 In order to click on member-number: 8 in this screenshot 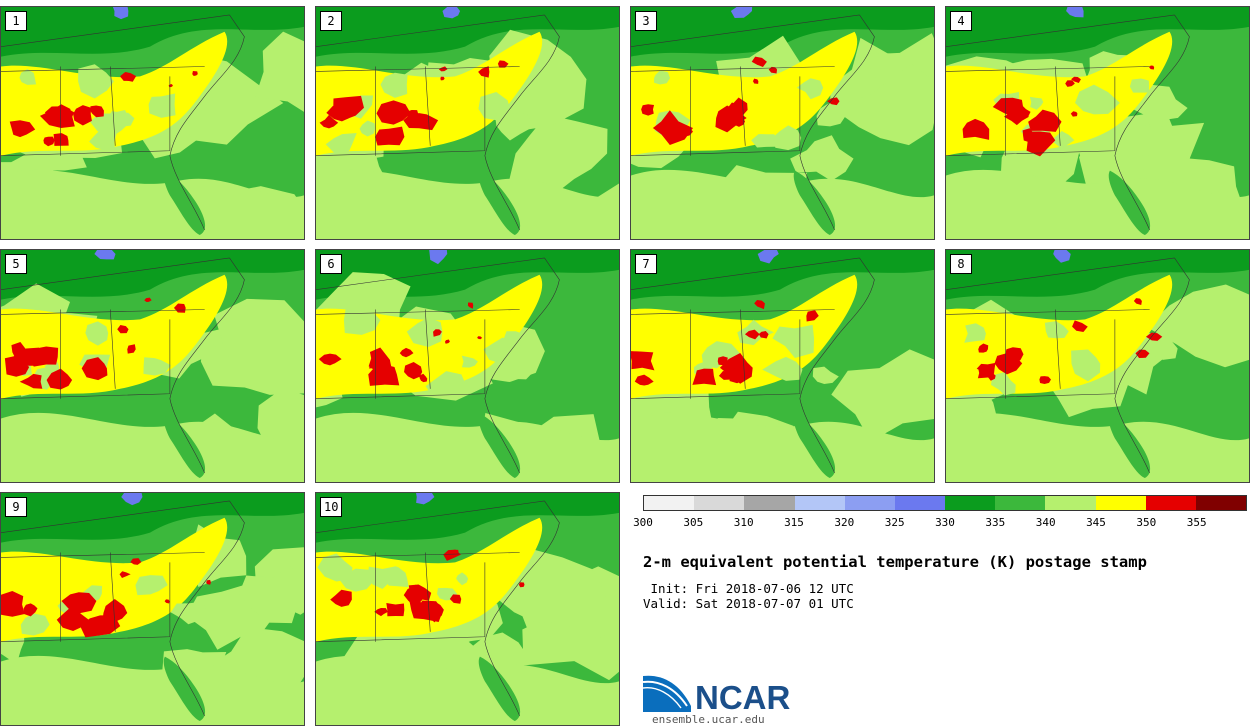, I will do `click(961, 264)`.